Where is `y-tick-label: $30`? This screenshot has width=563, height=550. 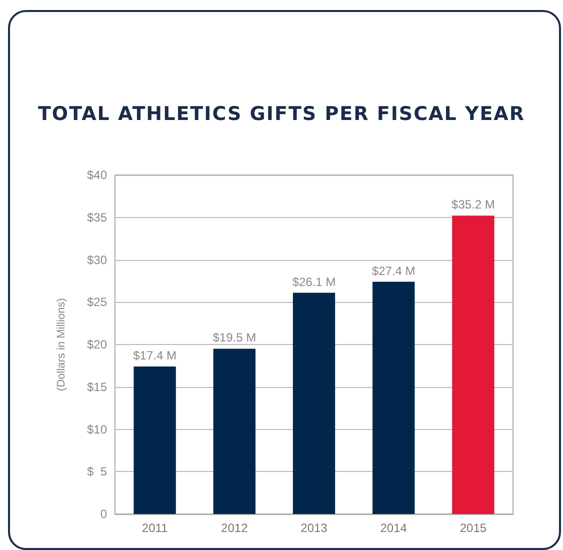 y-tick-label: $30 is located at coordinates (97, 259).